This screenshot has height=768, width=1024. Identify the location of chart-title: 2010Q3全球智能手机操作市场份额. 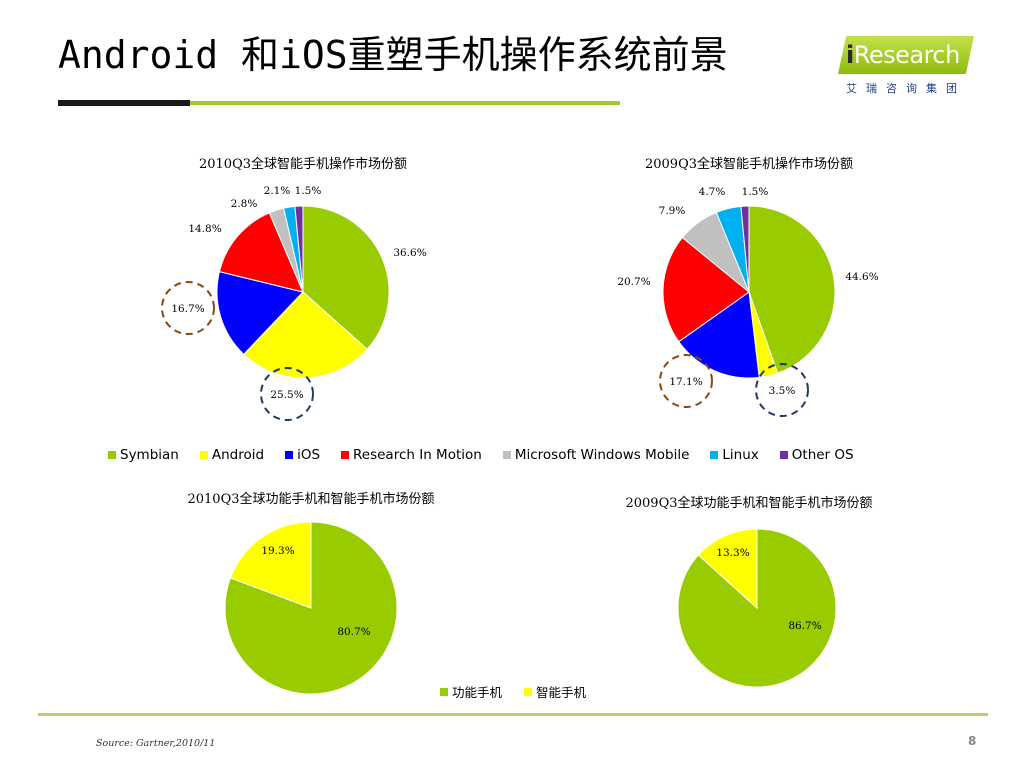
(303, 164).